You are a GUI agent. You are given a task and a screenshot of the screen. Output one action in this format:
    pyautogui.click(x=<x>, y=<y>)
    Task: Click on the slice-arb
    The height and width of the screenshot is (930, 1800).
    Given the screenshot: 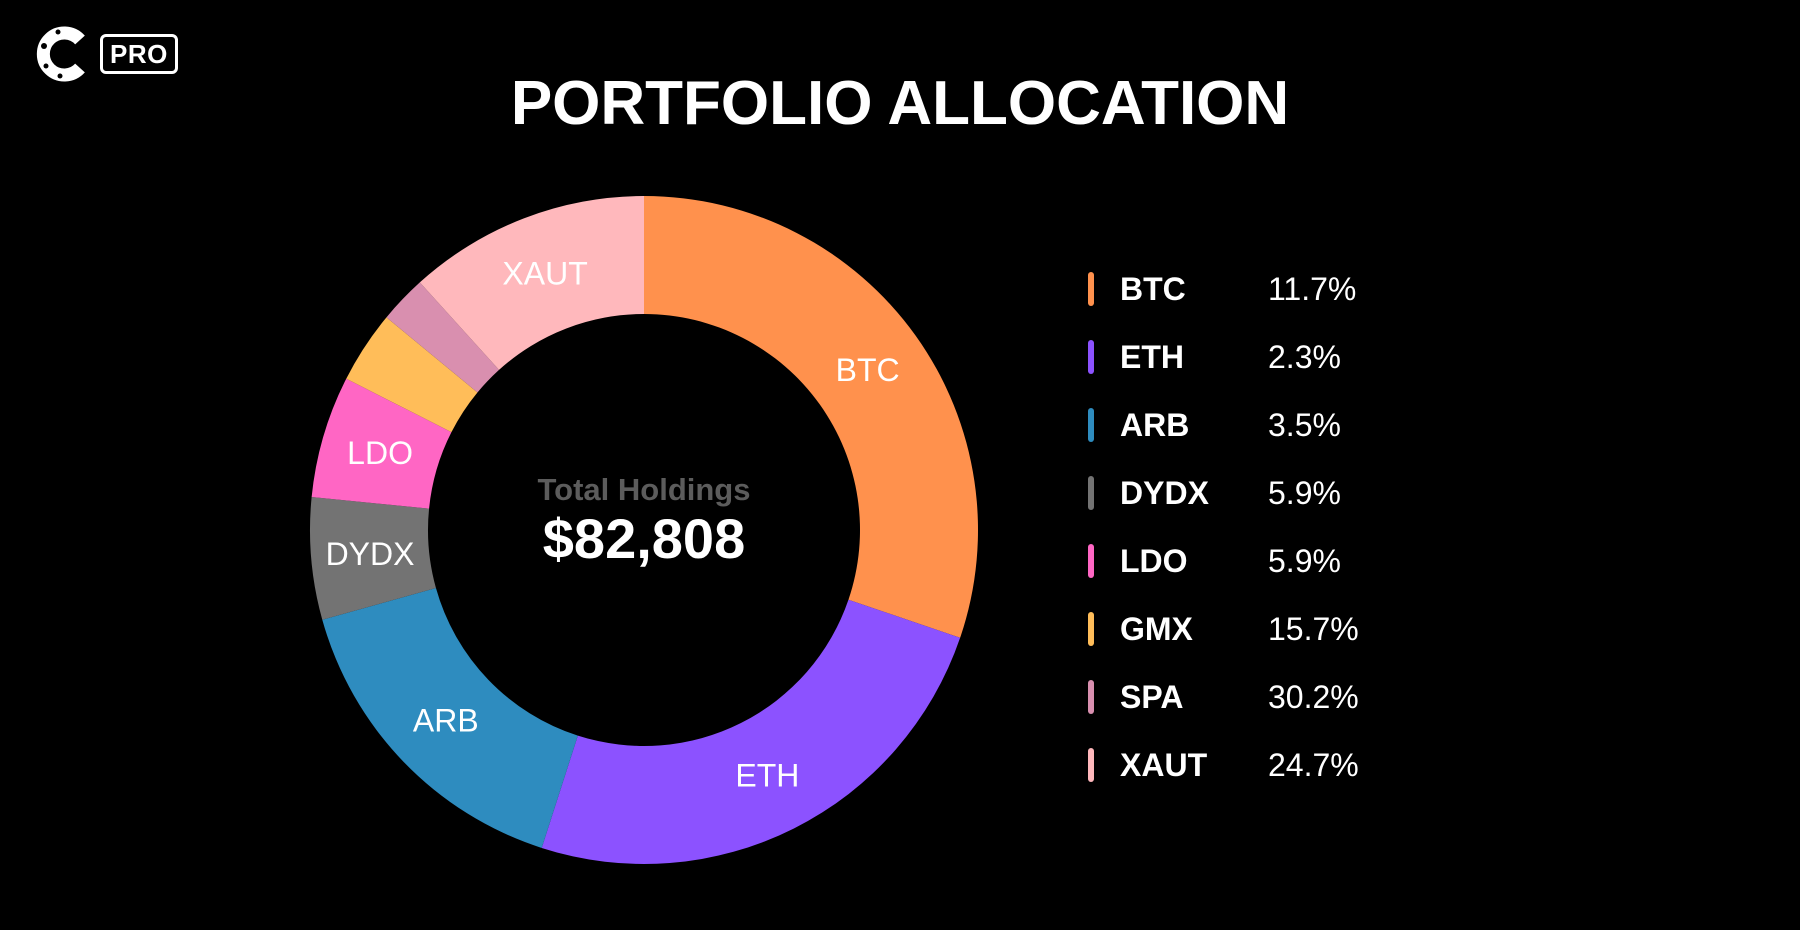 What is the action you would take?
    pyautogui.click(x=450, y=718)
    